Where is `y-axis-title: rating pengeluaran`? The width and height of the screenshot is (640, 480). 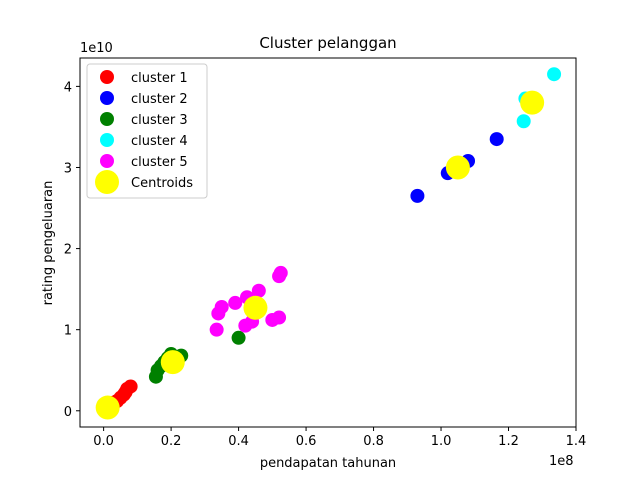
y-axis-title: rating pengeluaran is located at coordinates (48, 243).